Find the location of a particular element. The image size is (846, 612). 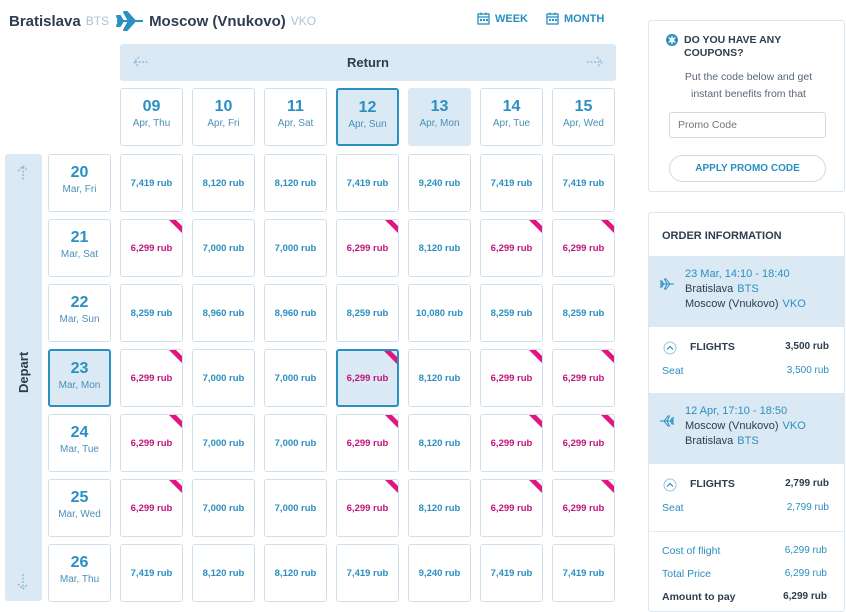

price-value: 7,419 rub is located at coordinates (151, 573).